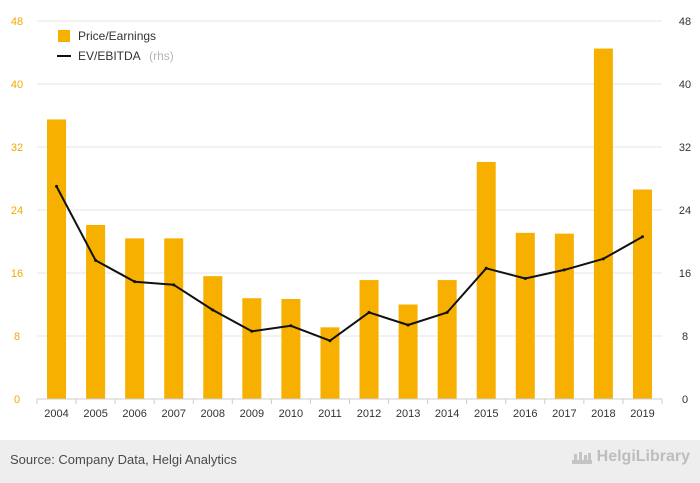 This screenshot has height=483, width=700. I want to click on y-tick-left: 24, so click(17, 211).